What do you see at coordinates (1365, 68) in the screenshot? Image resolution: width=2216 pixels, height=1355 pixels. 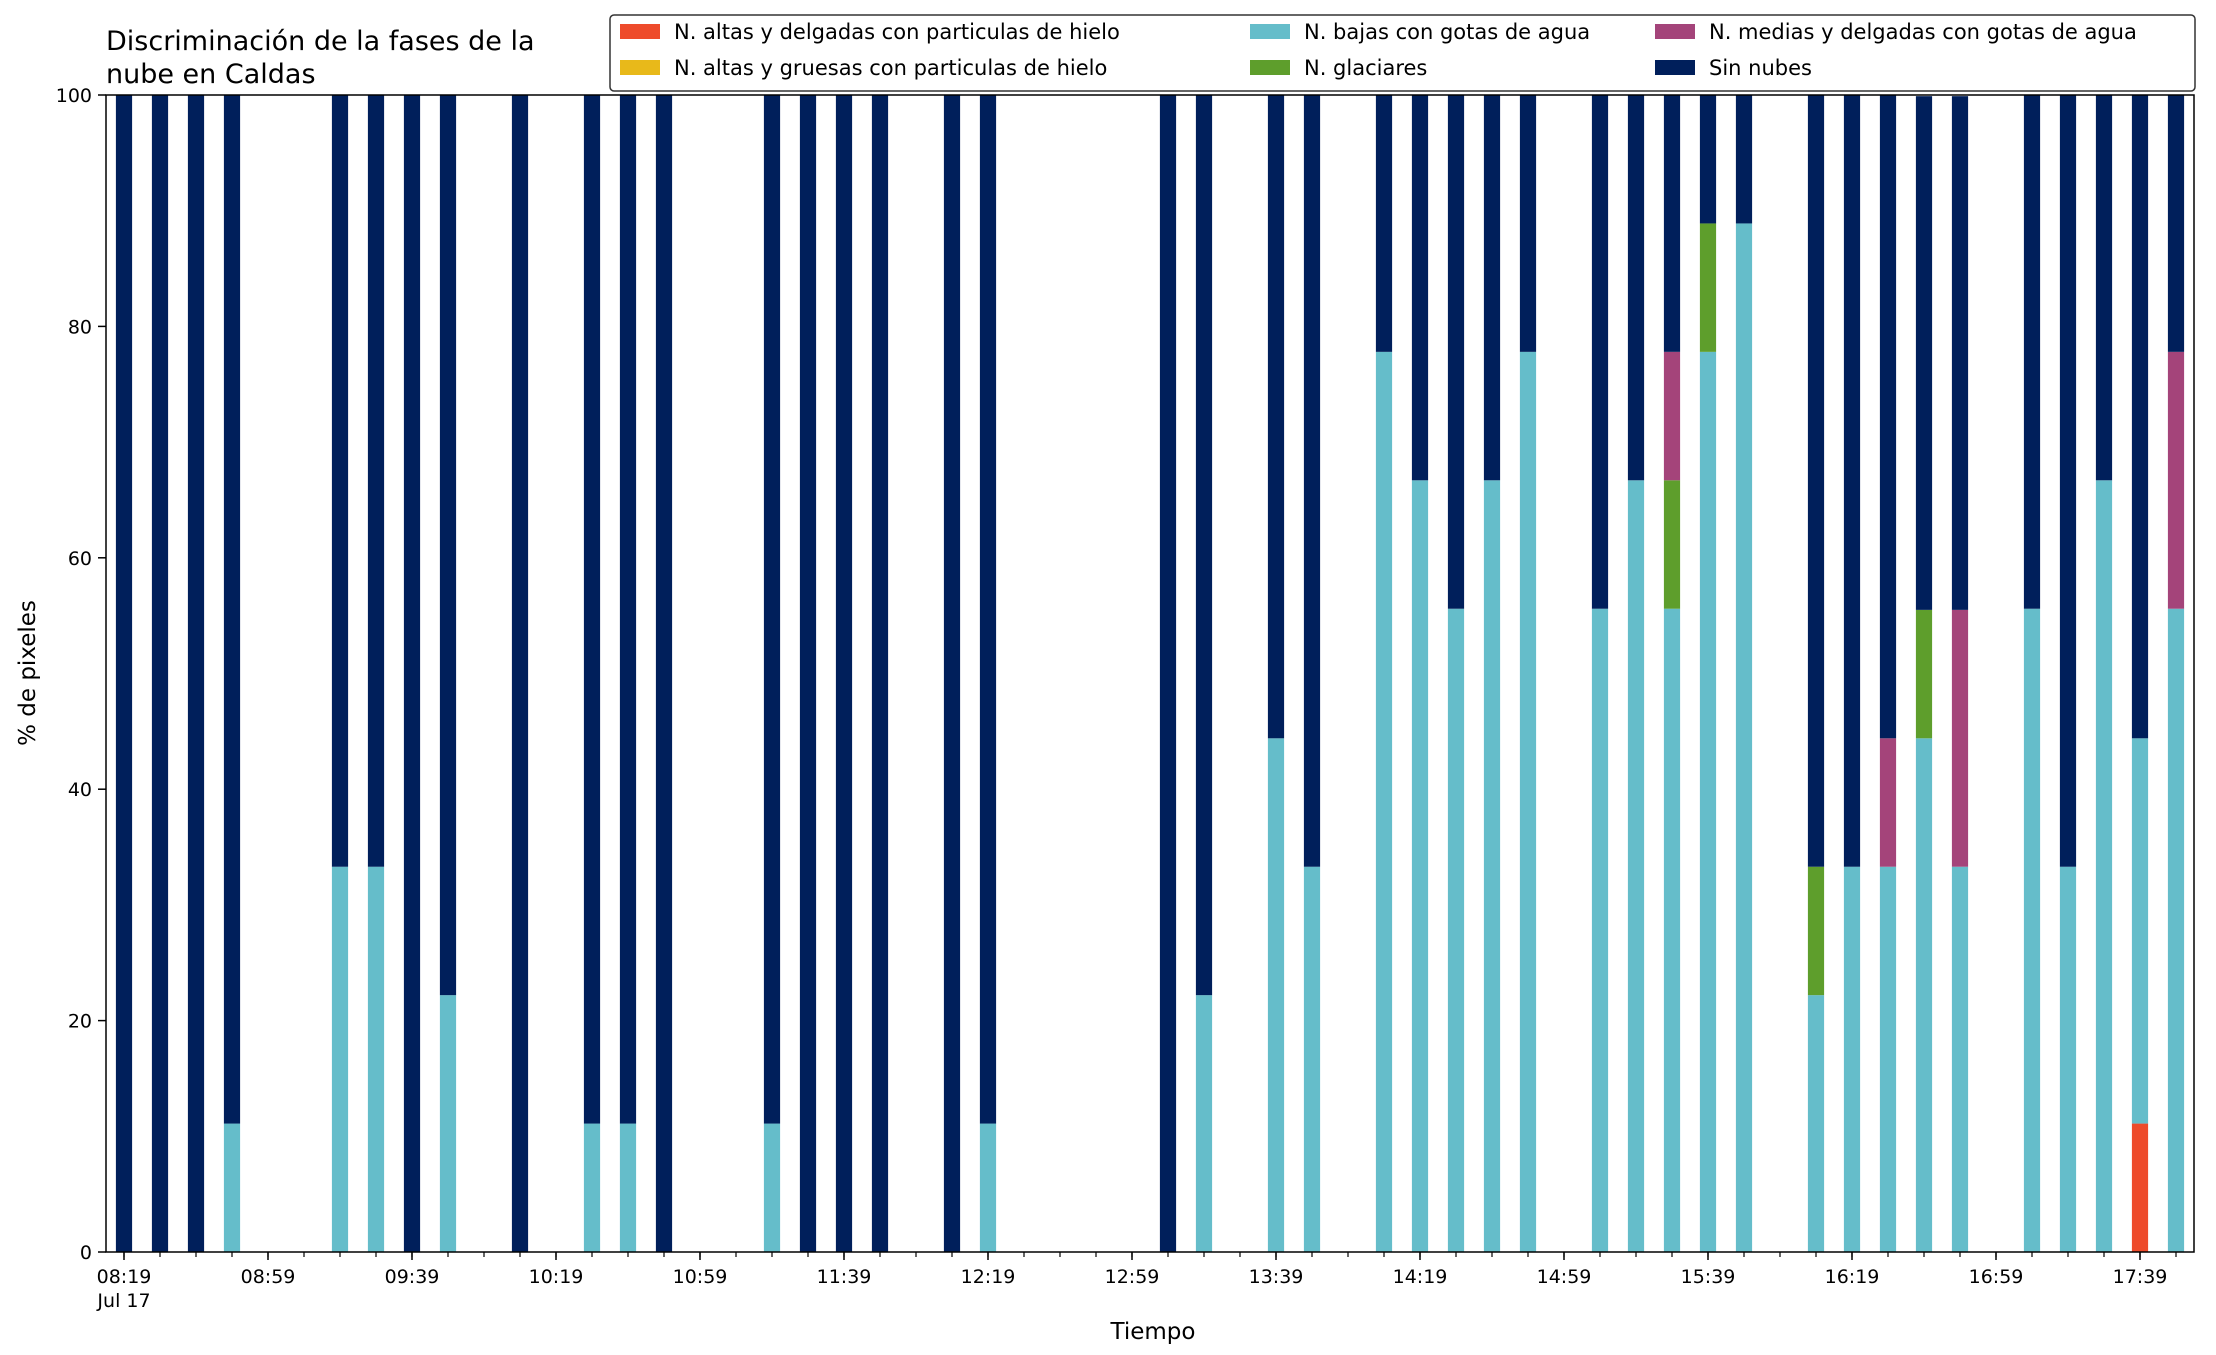 I see `legend-label-n-glaciares: N. glaciares` at bounding box center [1365, 68].